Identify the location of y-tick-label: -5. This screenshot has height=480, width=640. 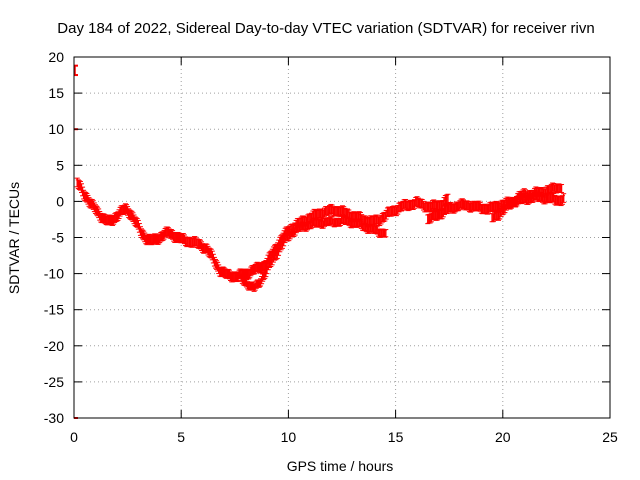
(58, 238).